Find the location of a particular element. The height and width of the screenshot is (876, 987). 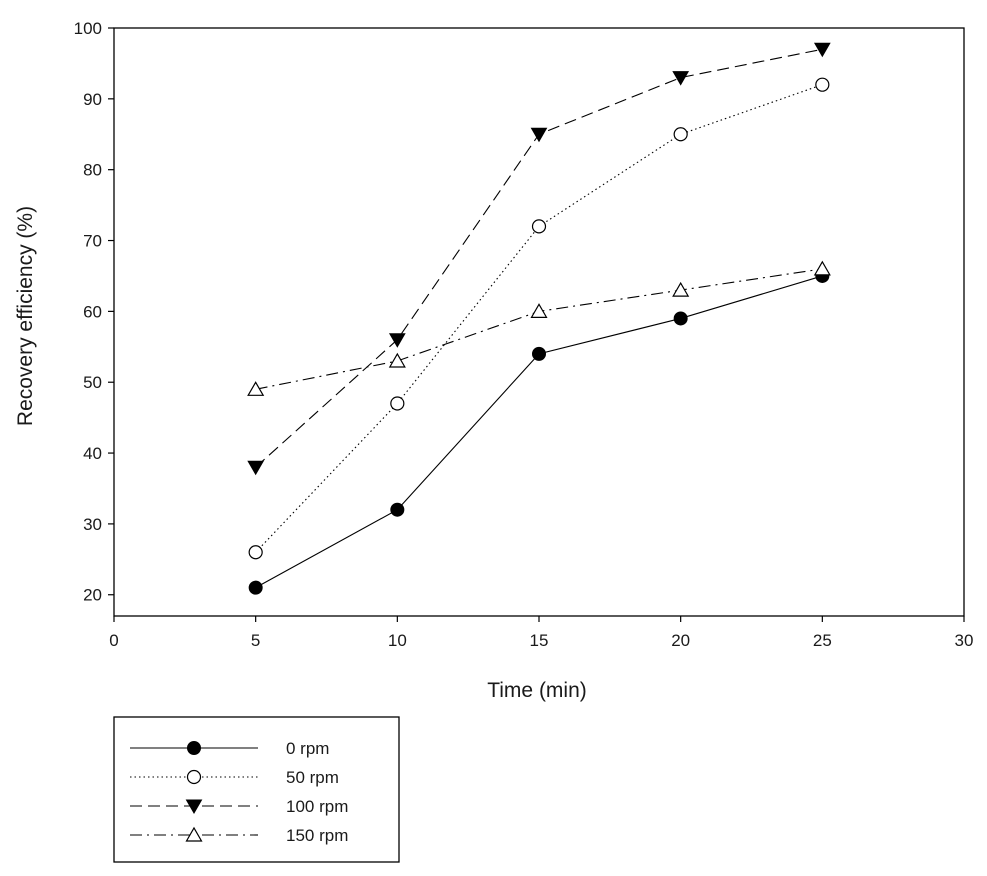

legend-entry: 100 rpm is located at coordinates (239, 806).